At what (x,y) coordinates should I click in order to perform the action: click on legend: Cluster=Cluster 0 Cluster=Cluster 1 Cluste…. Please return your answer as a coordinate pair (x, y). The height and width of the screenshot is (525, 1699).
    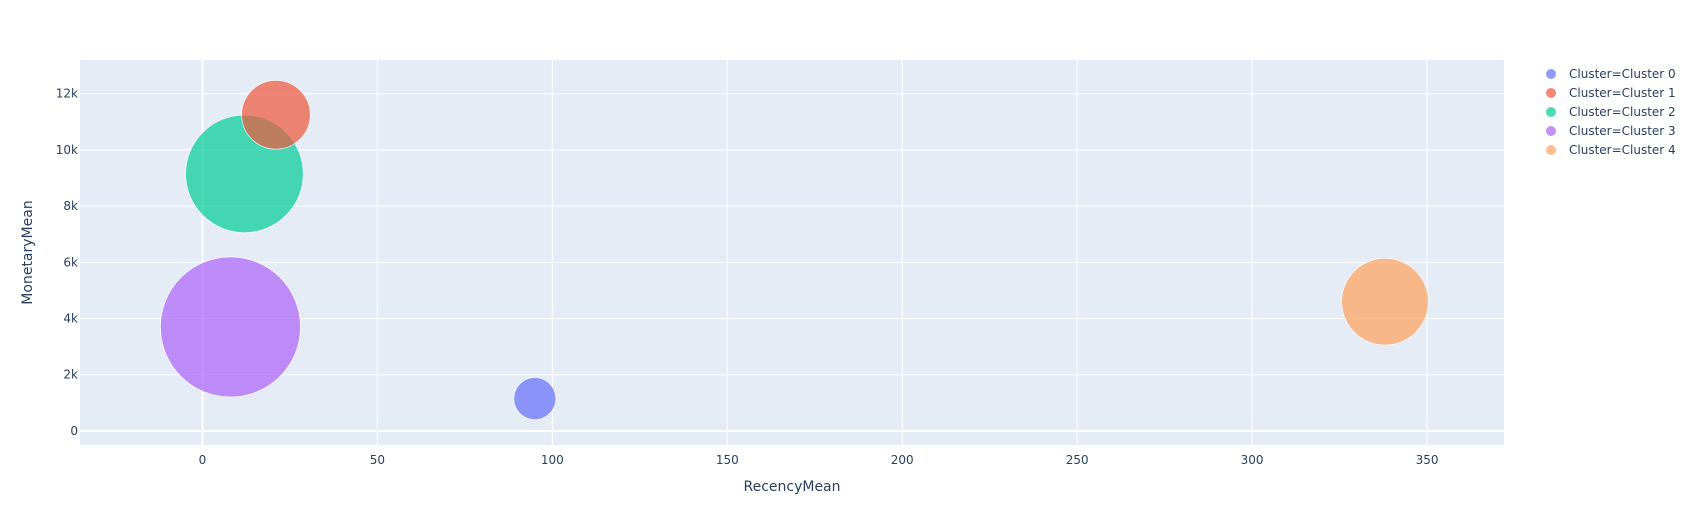
    Looking at the image, I should click on (1611, 112).